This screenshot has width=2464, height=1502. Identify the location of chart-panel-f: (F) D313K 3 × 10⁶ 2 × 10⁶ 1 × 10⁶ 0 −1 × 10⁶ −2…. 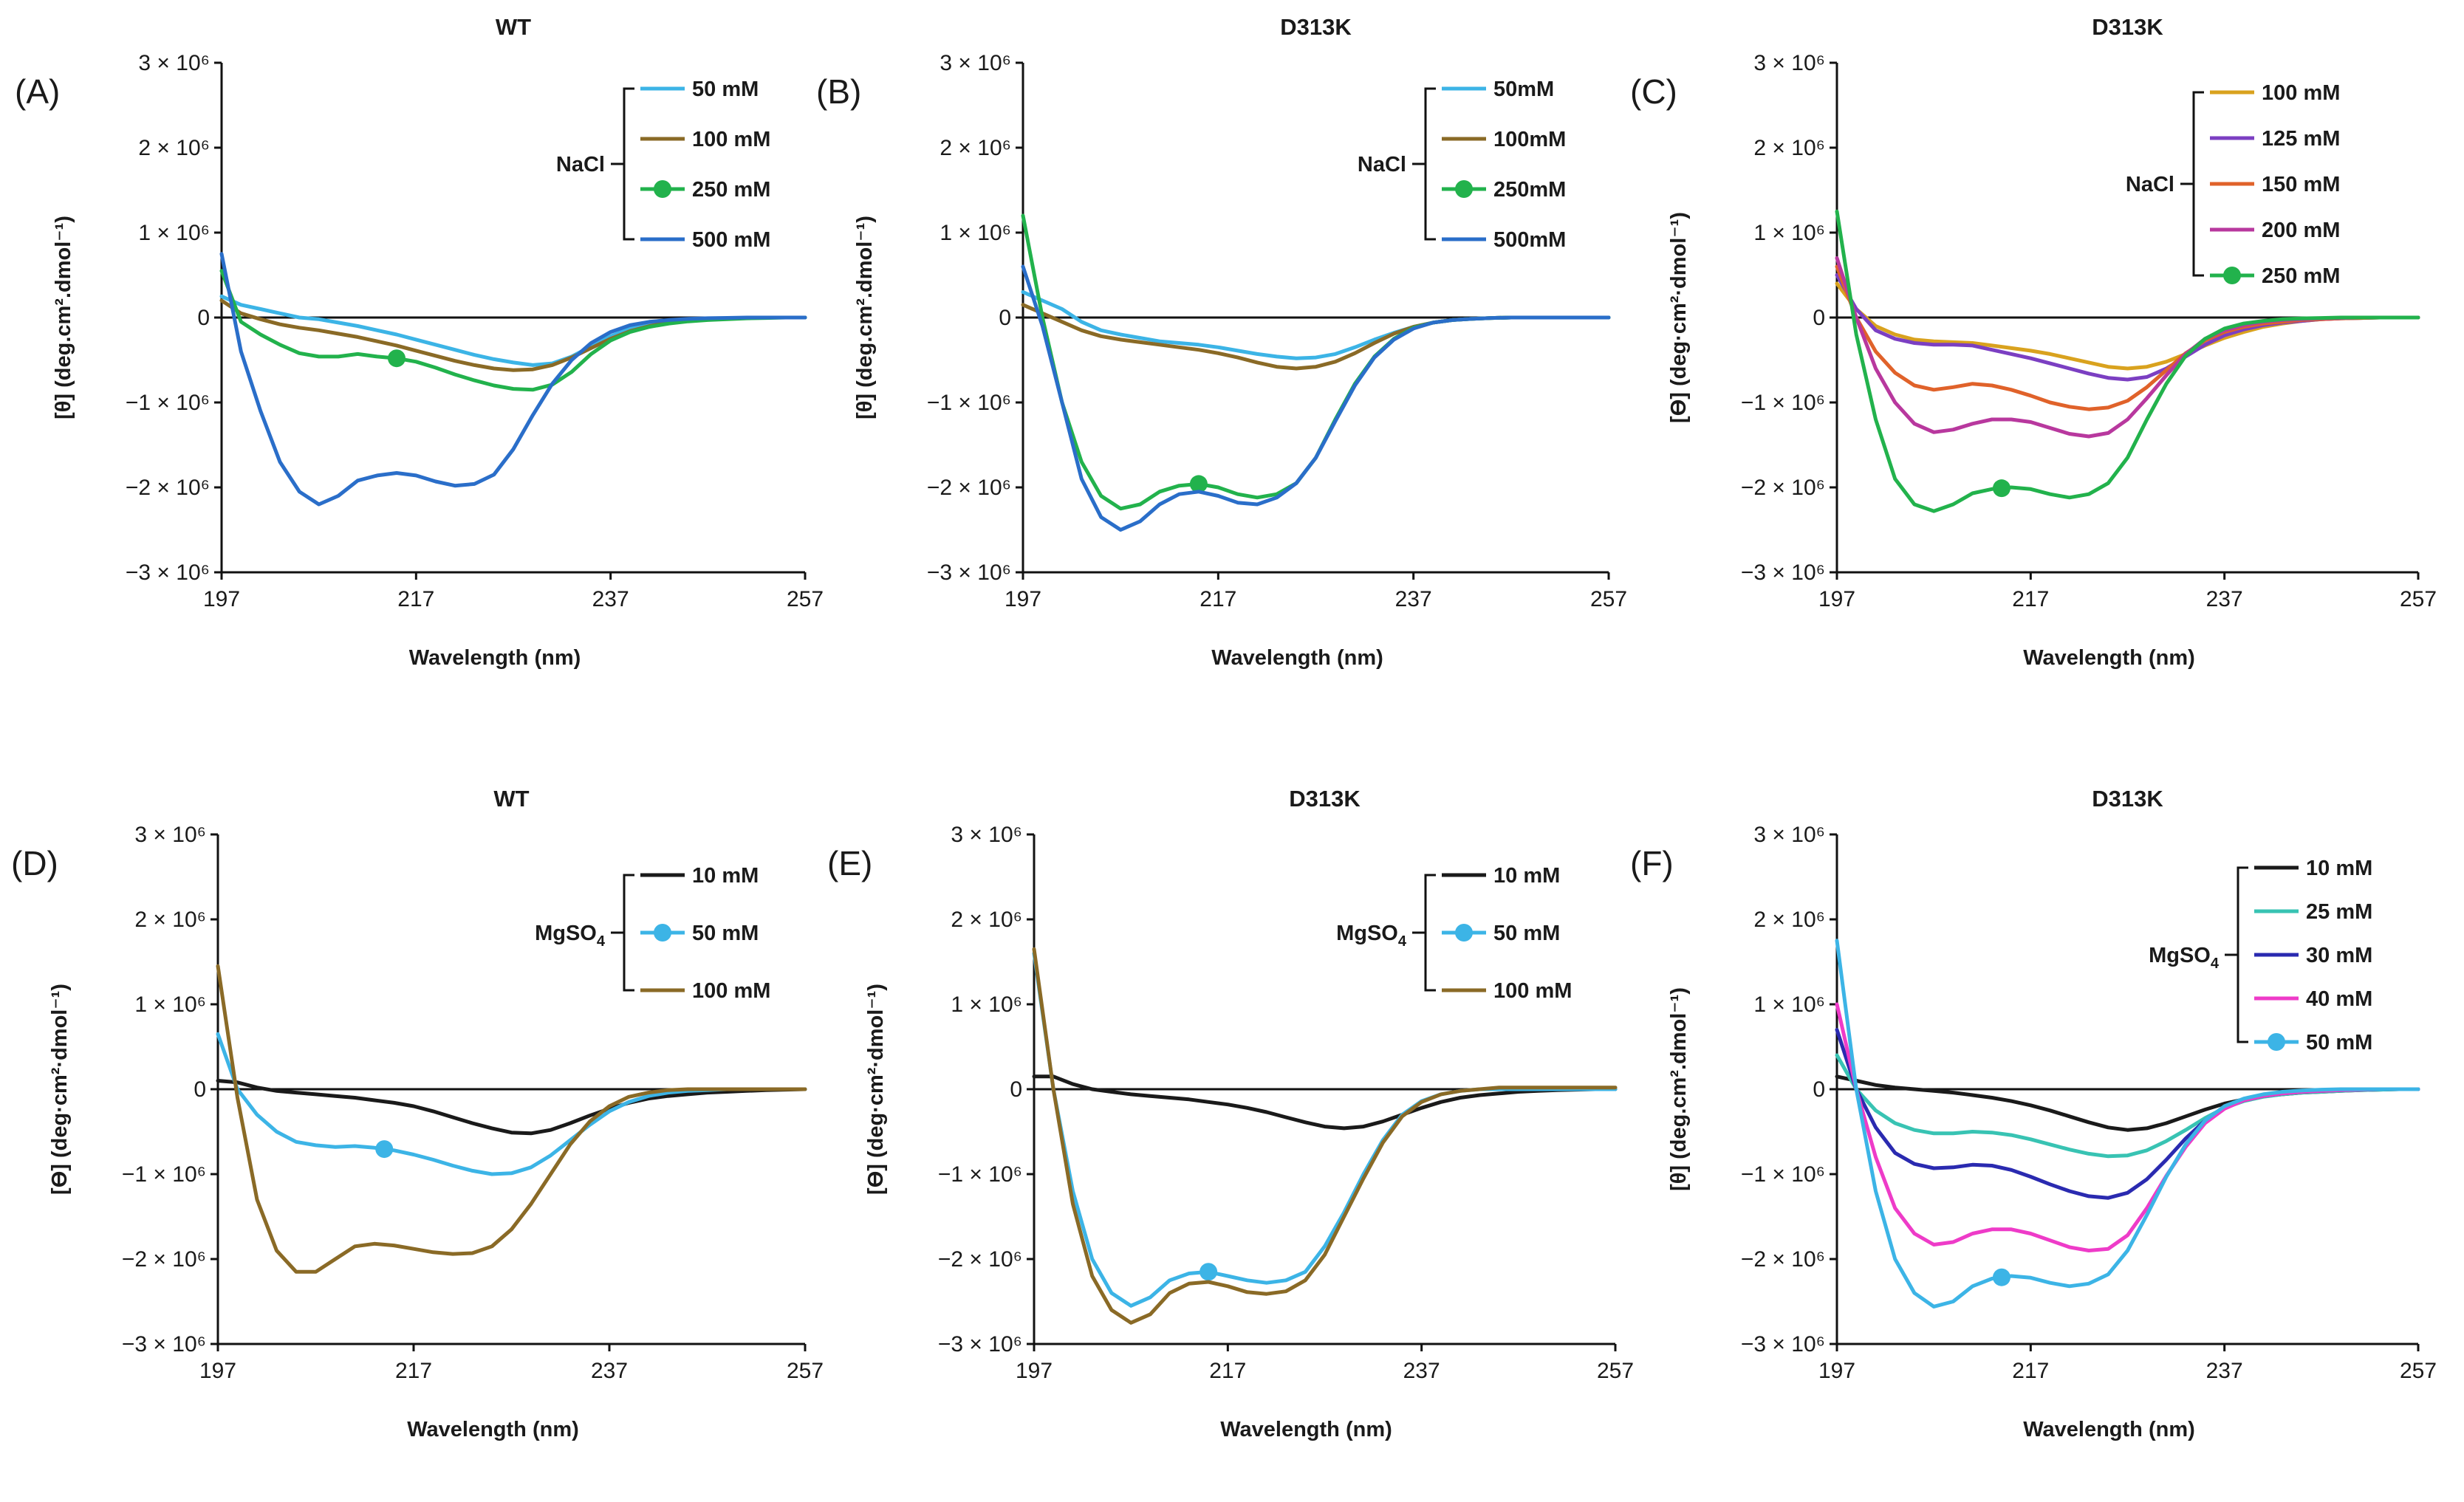
(2033, 1113).